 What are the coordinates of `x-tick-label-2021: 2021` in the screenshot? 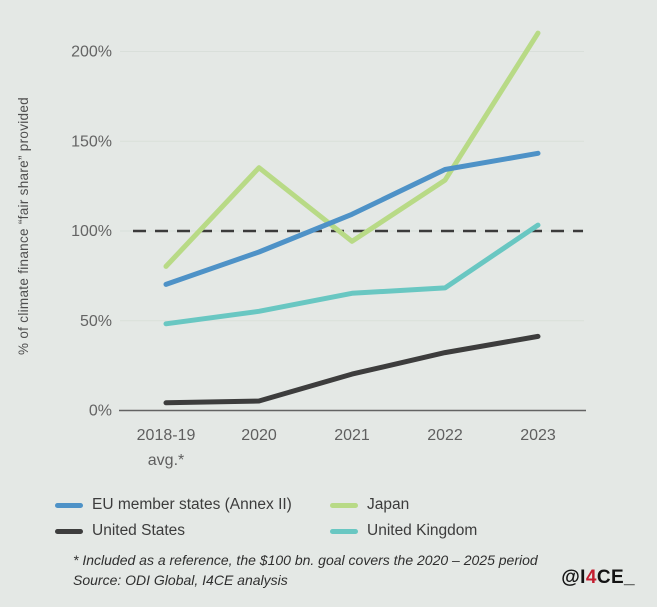 It's located at (352, 435).